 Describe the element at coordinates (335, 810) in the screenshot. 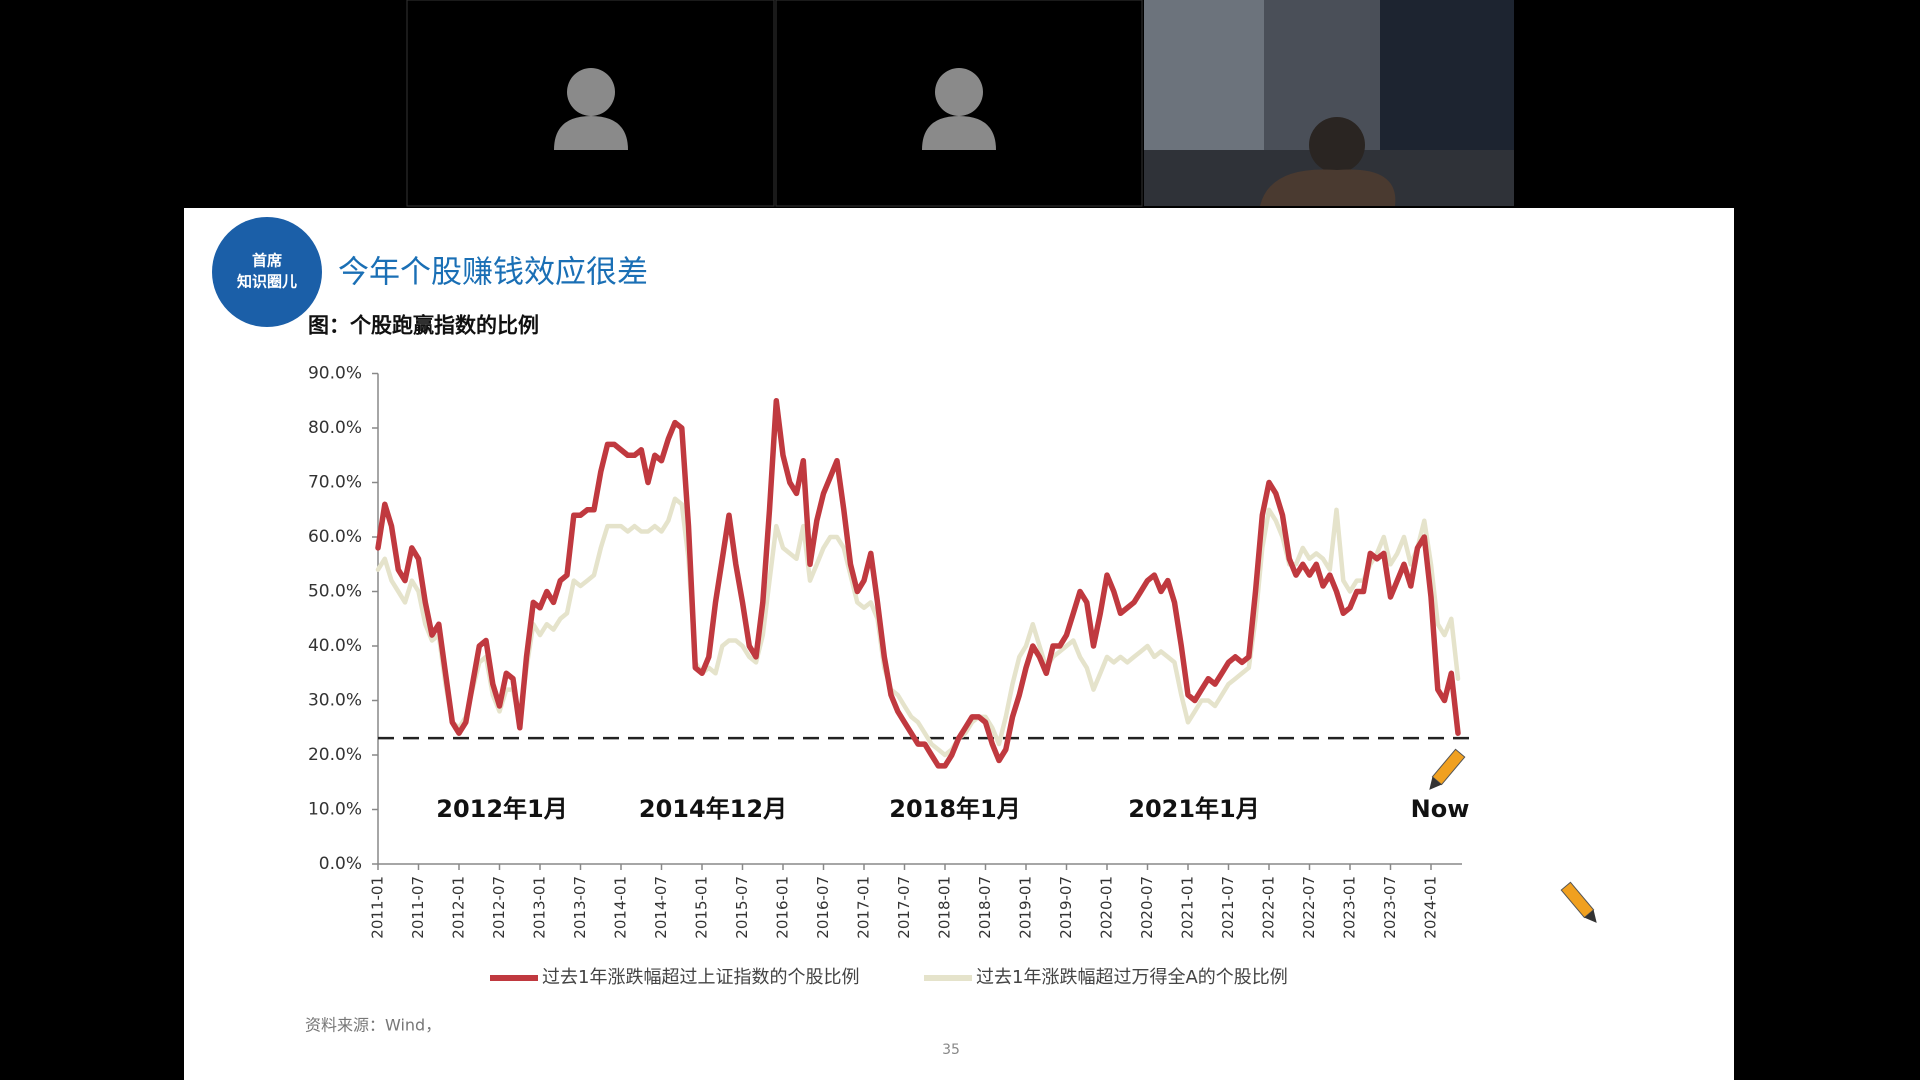

I see `y-tick-label: 10.0%` at that location.